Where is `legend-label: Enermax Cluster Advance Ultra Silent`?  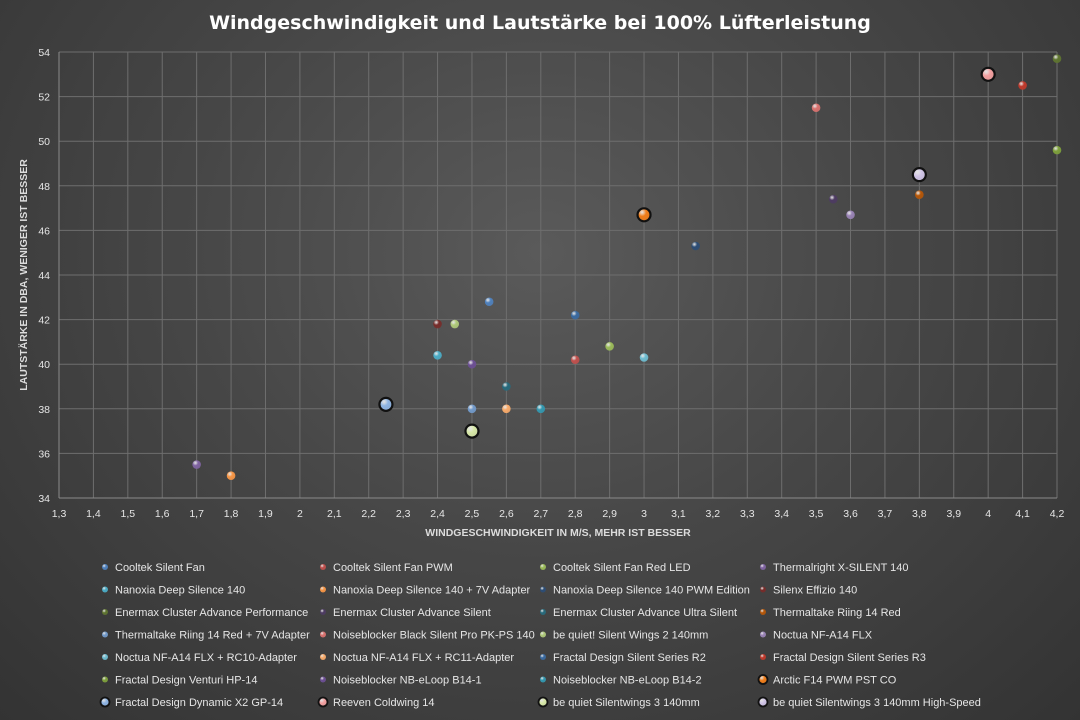 legend-label: Enermax Cluster Advance Ultra Silent is located at coordinates (645, 613).